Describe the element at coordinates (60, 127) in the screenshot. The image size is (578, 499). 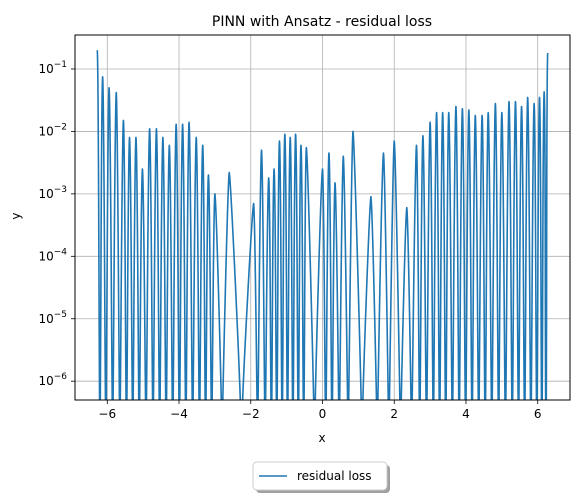
I see `y-tick-label-exponent: −2` at that location.